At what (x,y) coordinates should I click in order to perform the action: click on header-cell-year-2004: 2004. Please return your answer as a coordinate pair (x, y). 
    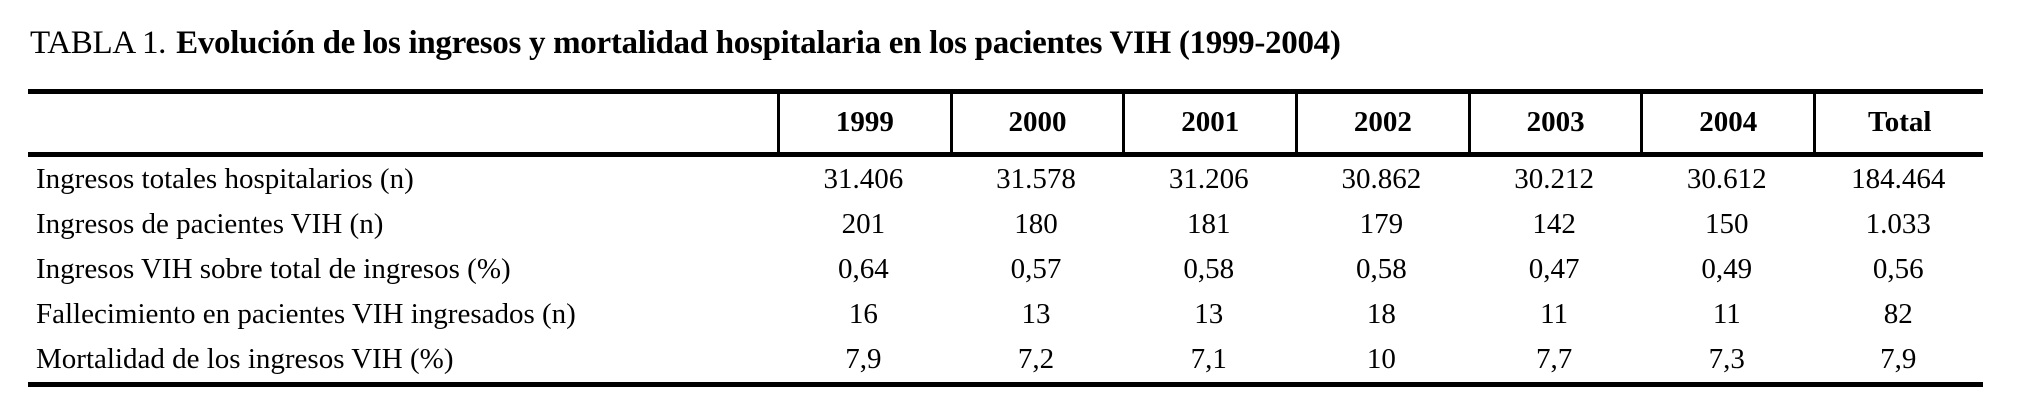
    Looking at the image, I should click on (1726, 122).